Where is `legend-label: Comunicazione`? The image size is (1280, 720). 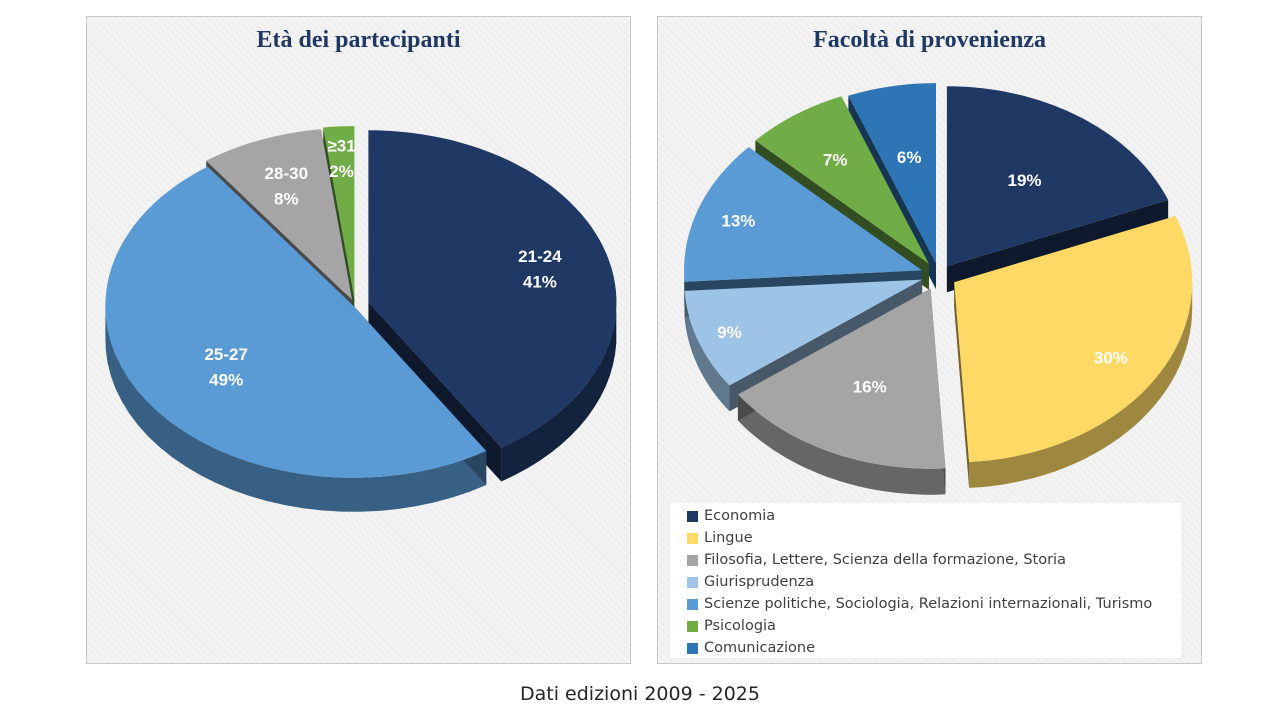 legend-label: Comunicazione is located at coordinates (760, 648).